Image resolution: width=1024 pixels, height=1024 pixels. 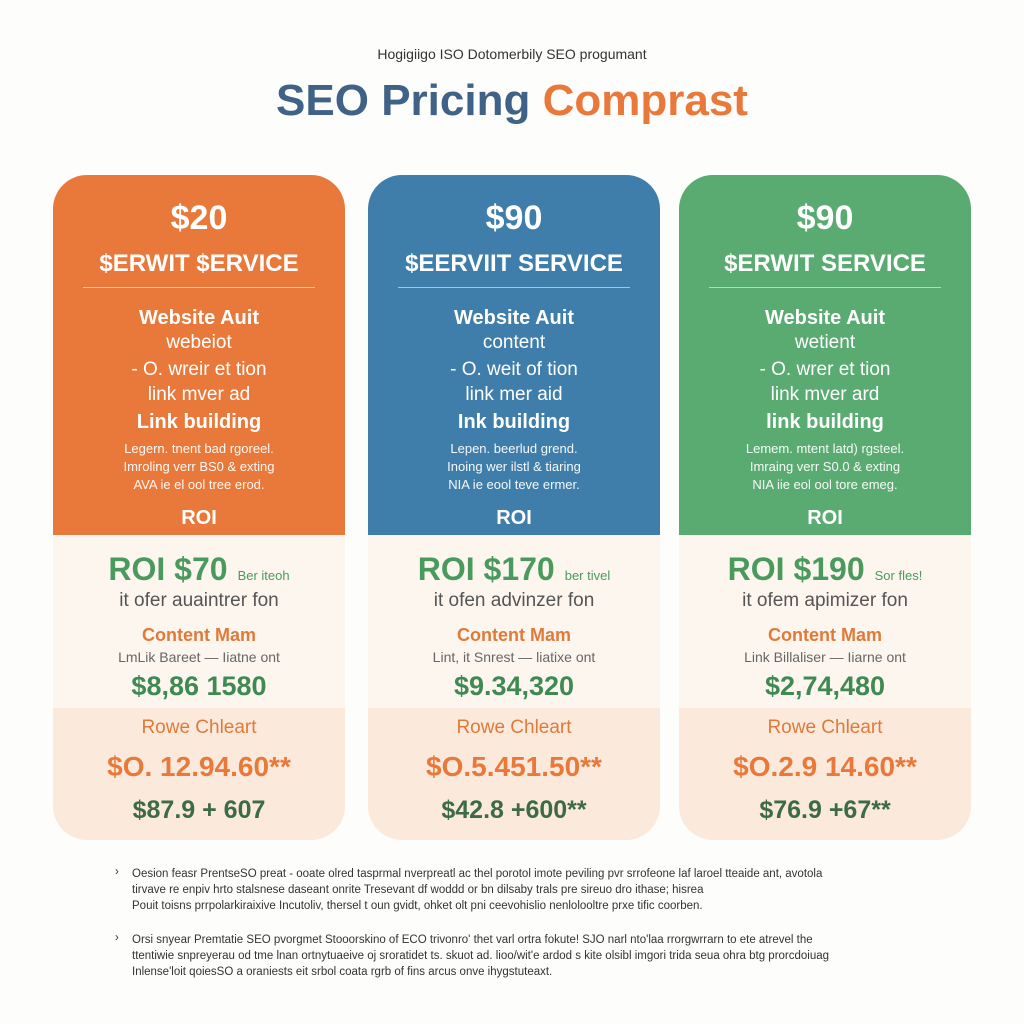 What do you see at coordinates (825, 657) in the screenshot?
I see `content-sub: Link Billaliser — Iiarne ont` at bounding box center [825, 657].